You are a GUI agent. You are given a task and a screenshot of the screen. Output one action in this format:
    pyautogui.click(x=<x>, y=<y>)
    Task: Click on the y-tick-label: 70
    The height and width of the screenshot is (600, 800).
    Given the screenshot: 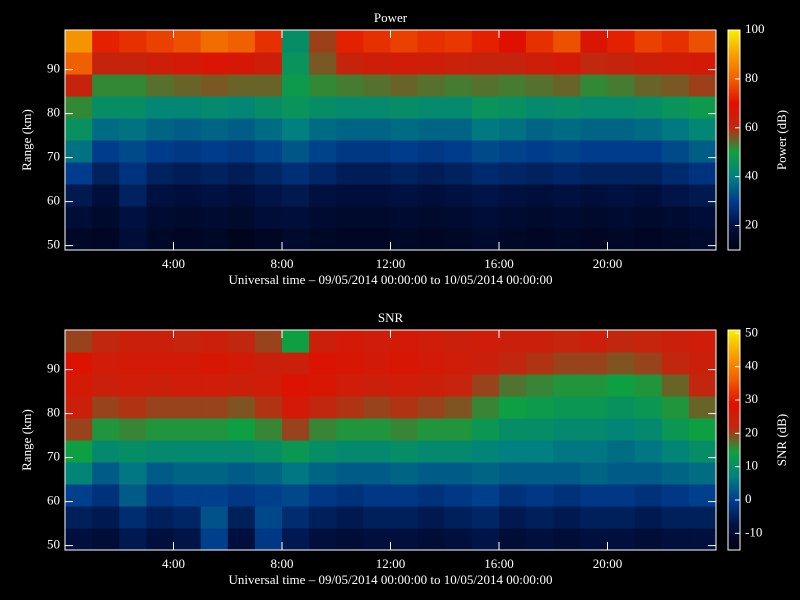 What is the action you would take?
    pyautogui.click(x=53, y=456)
    